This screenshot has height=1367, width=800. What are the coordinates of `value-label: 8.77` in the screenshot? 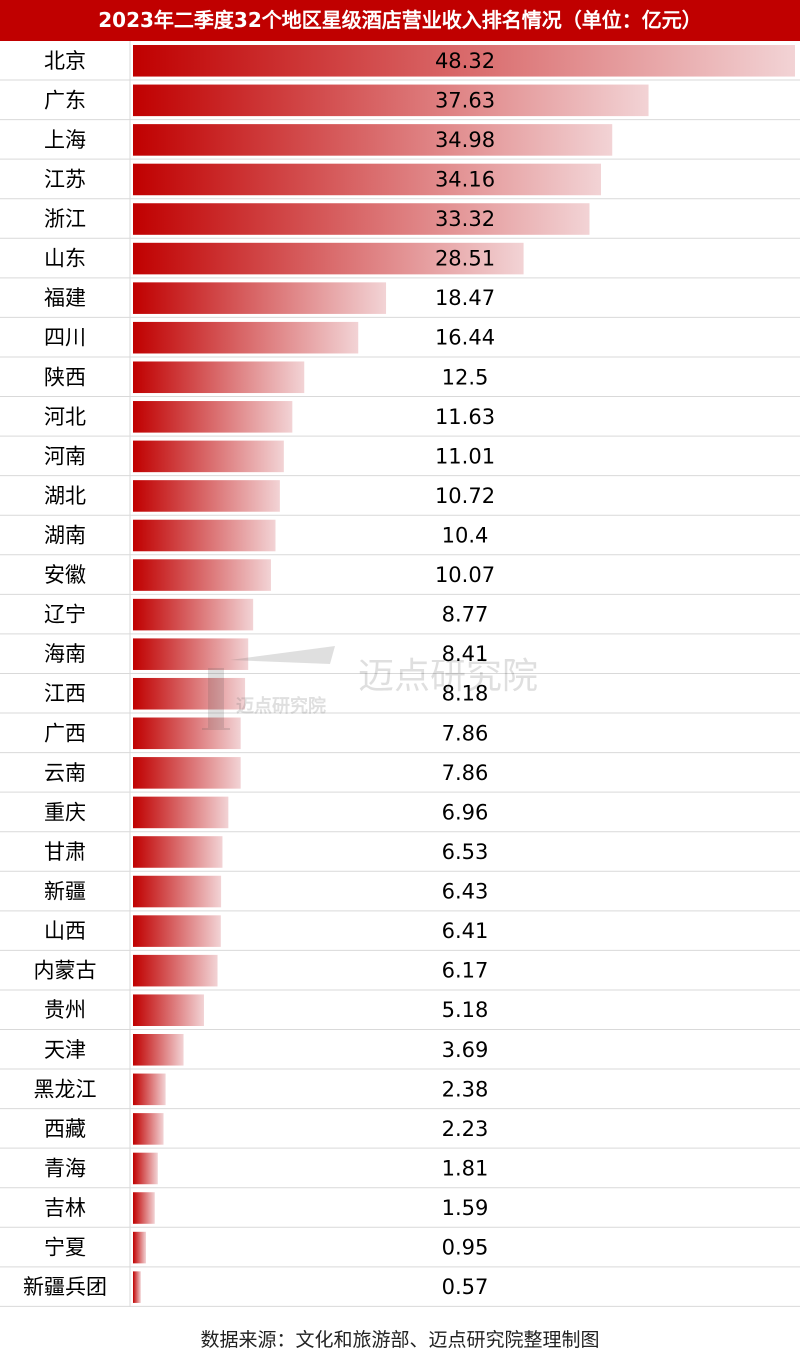 It's located at (465, 615).